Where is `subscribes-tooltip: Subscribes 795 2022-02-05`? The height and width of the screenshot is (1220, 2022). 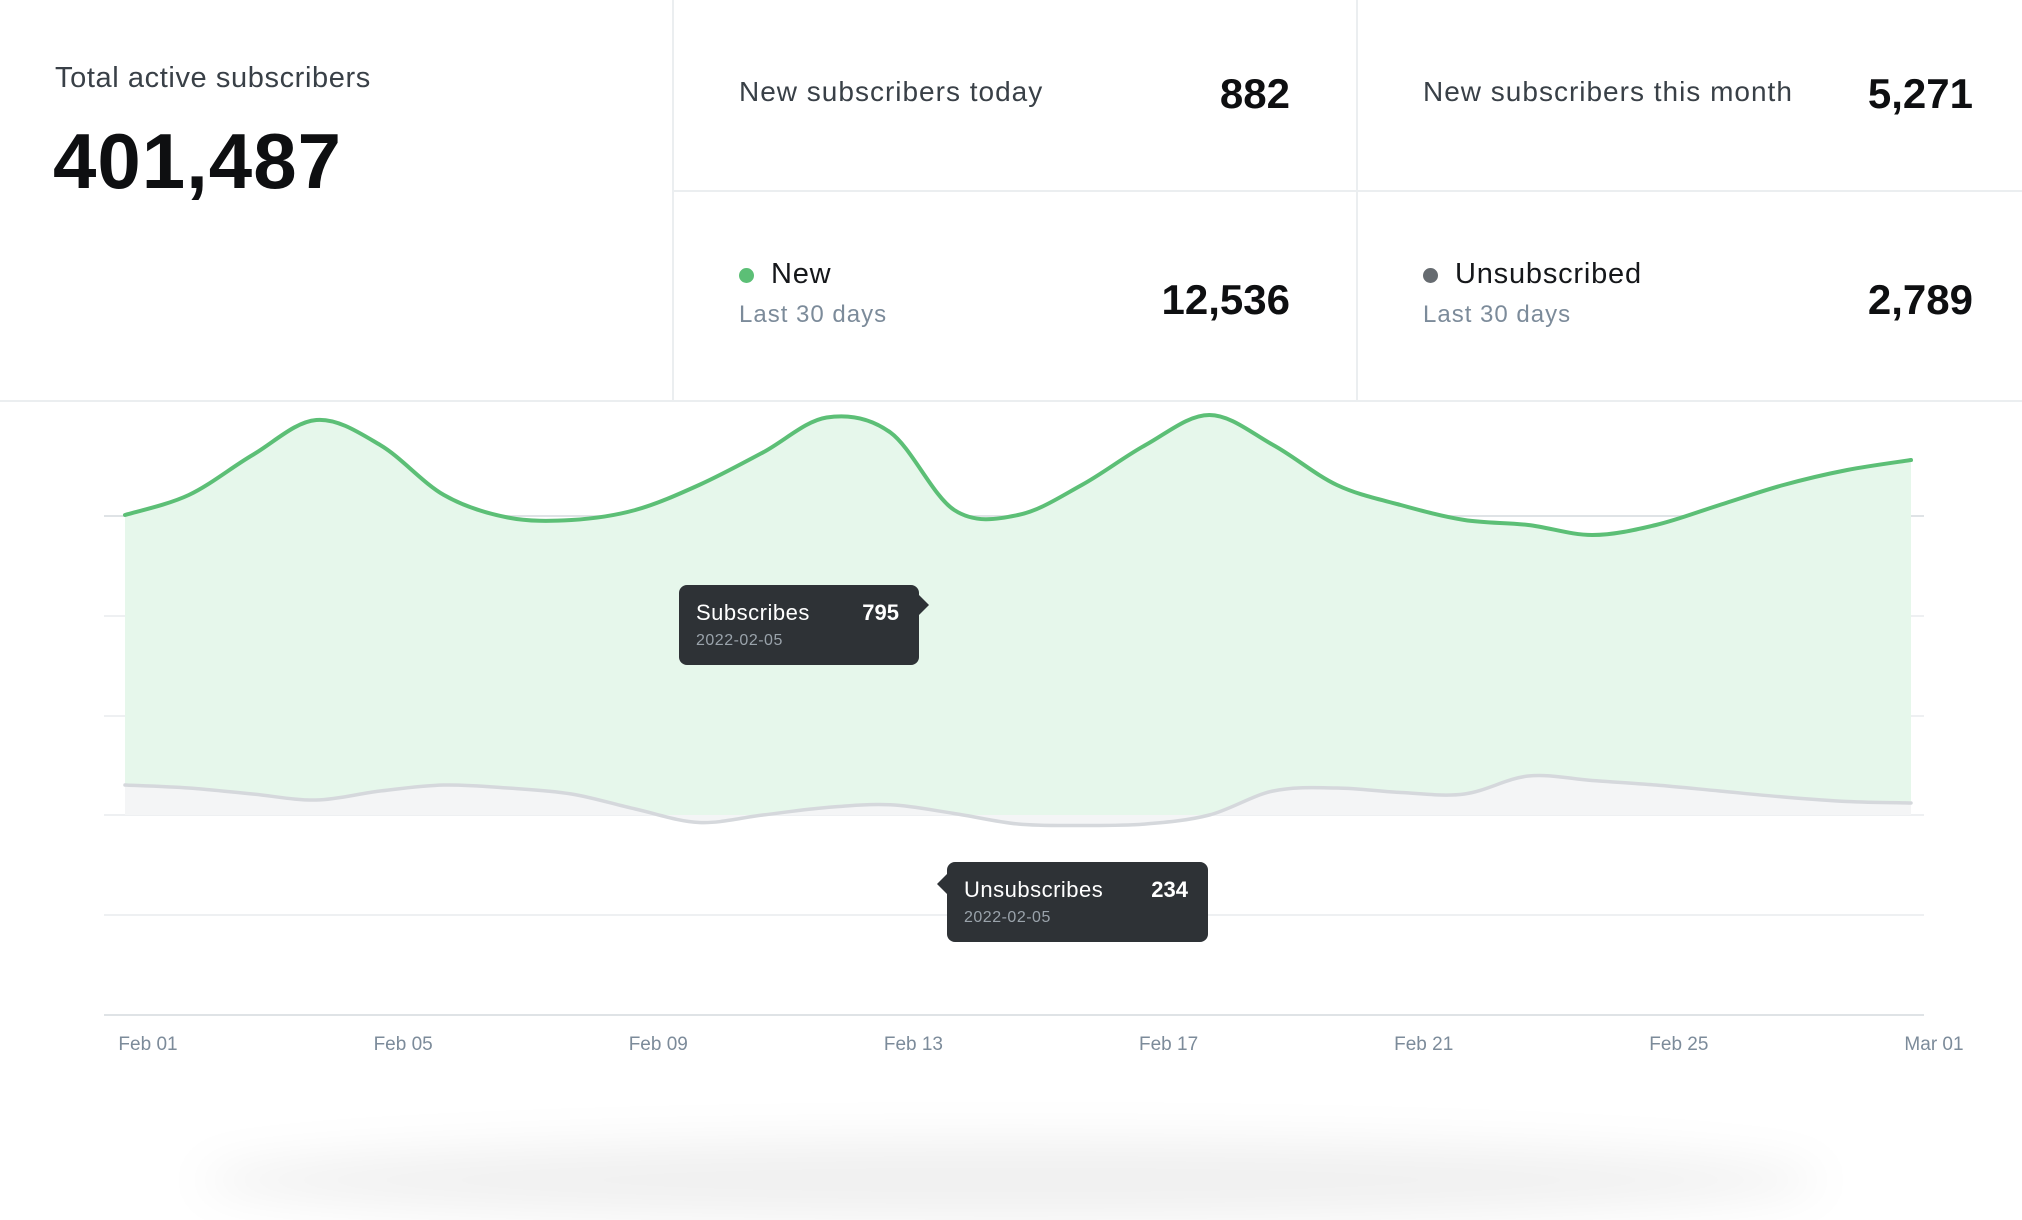
subscribes-tooltip: Subscribes 795 2022-02-05 is located at coordinates (804, 625).